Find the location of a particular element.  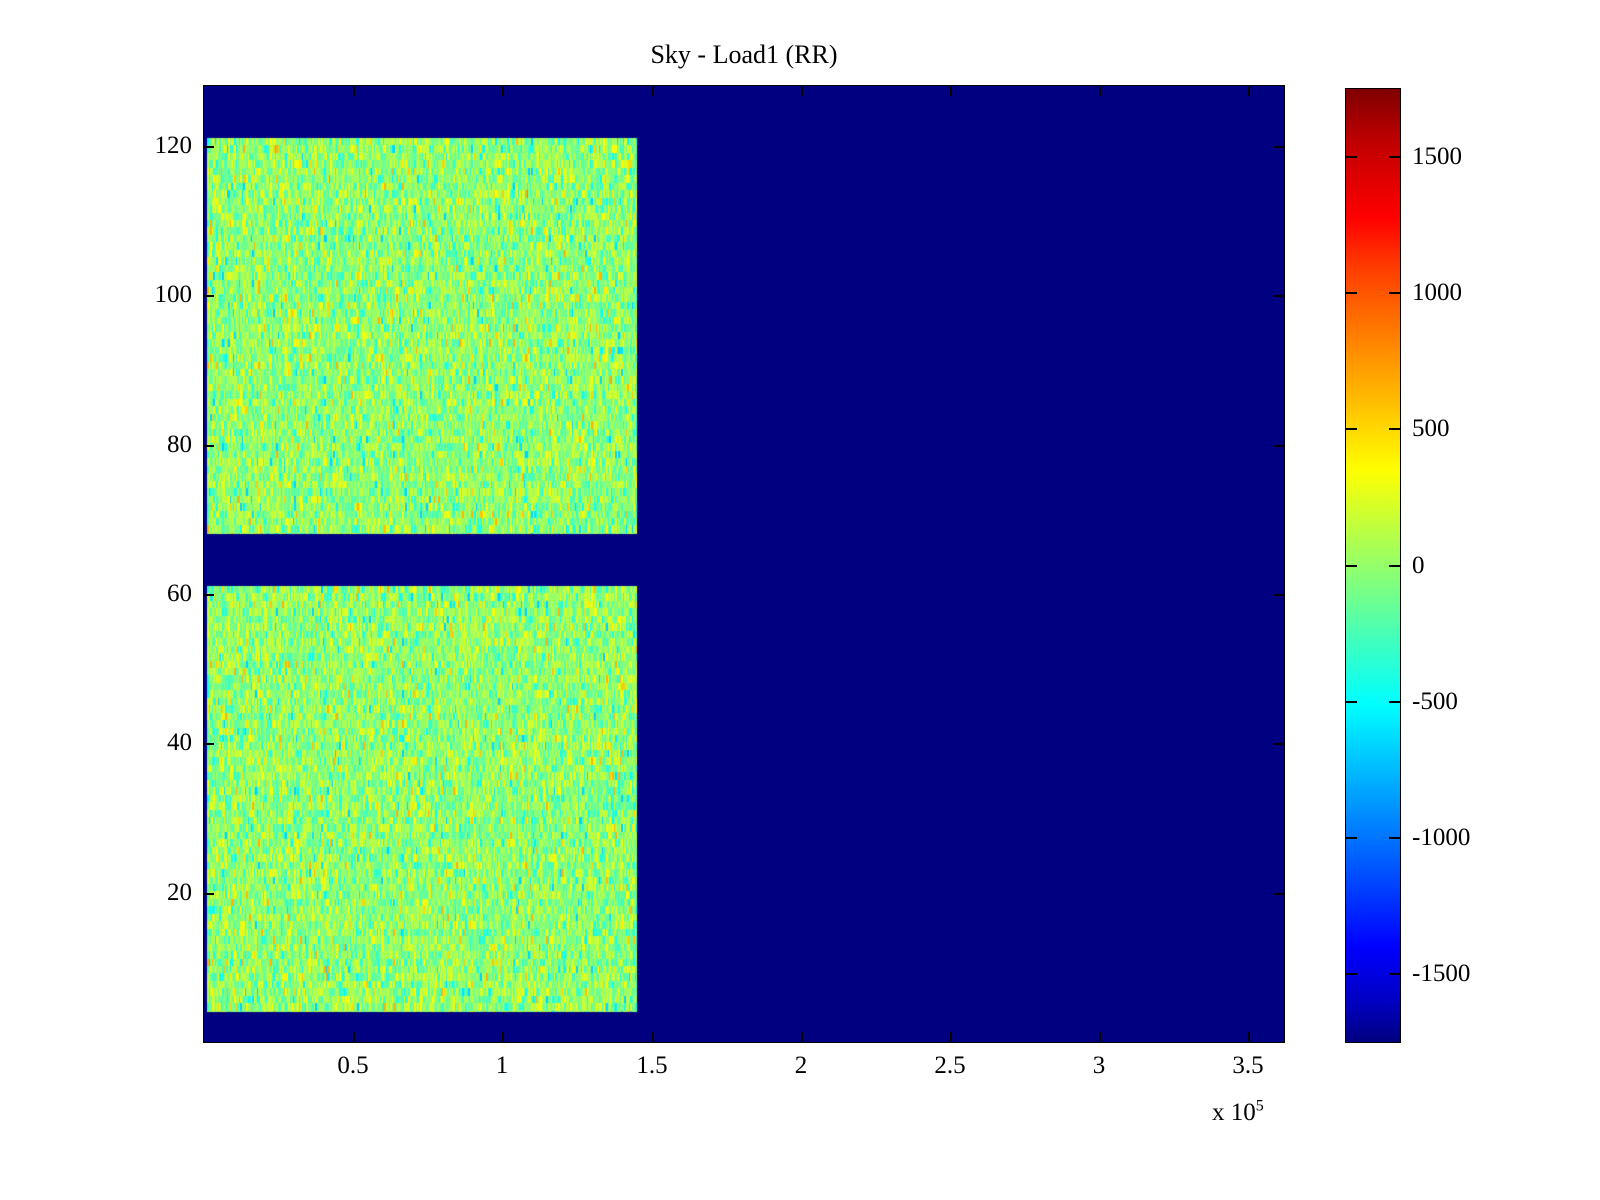

x-axis-tick-0.5 is located at coordinates (354, 1037).